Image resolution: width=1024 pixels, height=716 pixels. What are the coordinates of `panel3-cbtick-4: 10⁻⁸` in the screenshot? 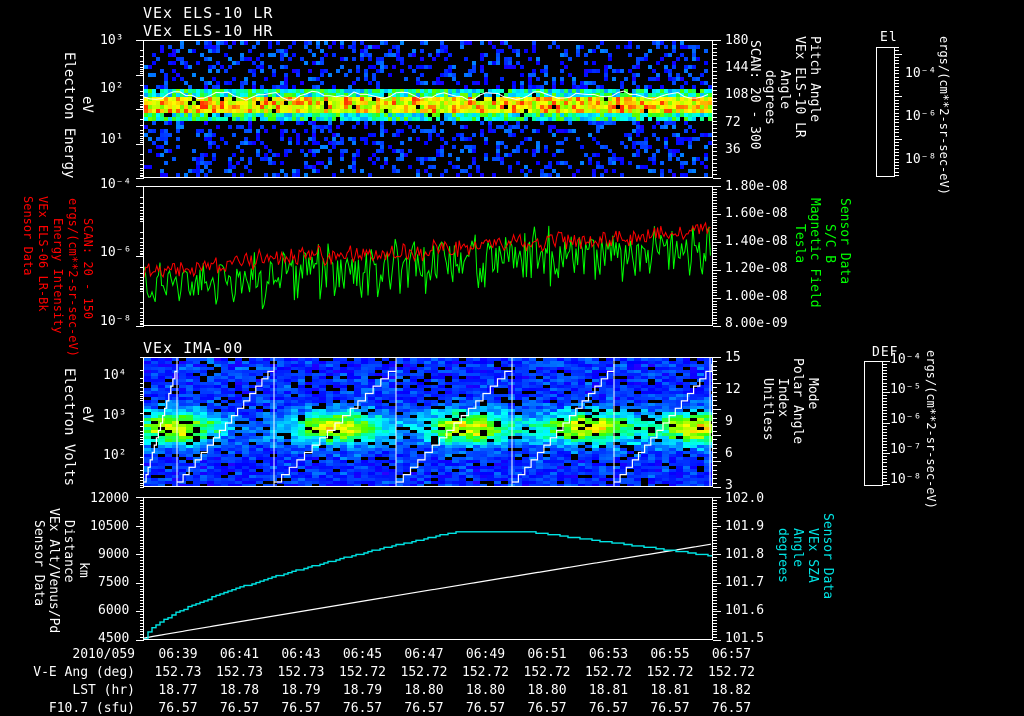 It's located at (905, 479).